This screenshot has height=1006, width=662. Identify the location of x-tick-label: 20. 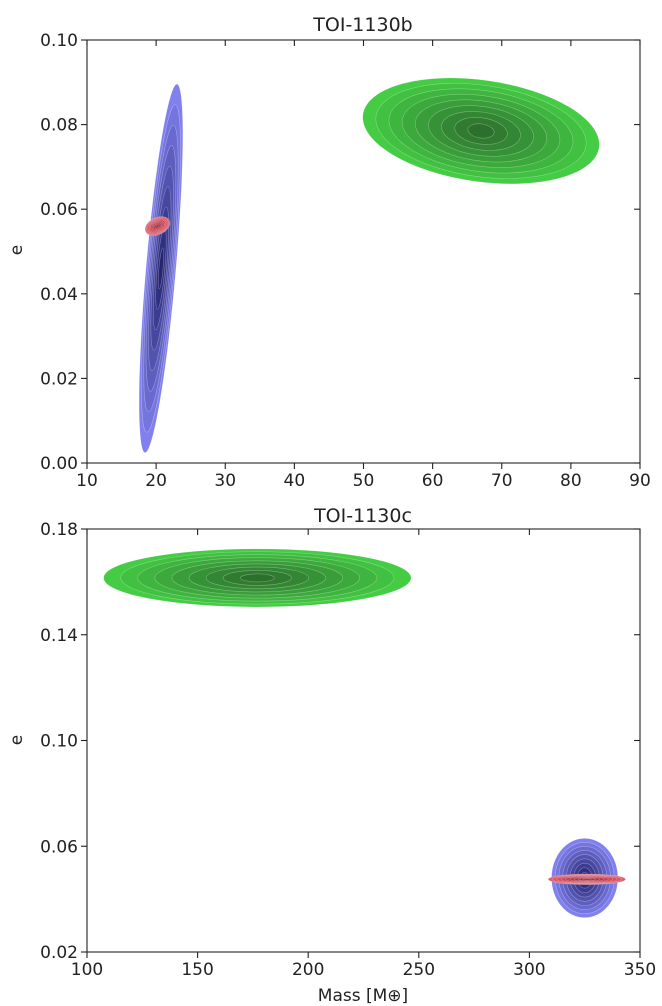
(156, 481).